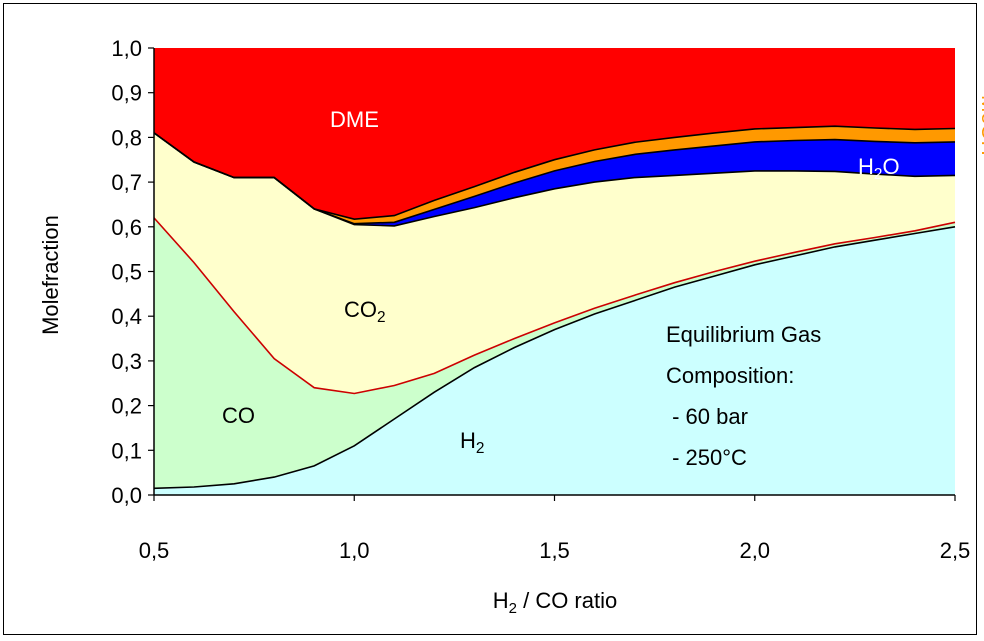 Image resolution: width=984 pixels, height=641 pixels. I want to click on annotation-line-1: Equilibrium Gas, so click(743, 334).